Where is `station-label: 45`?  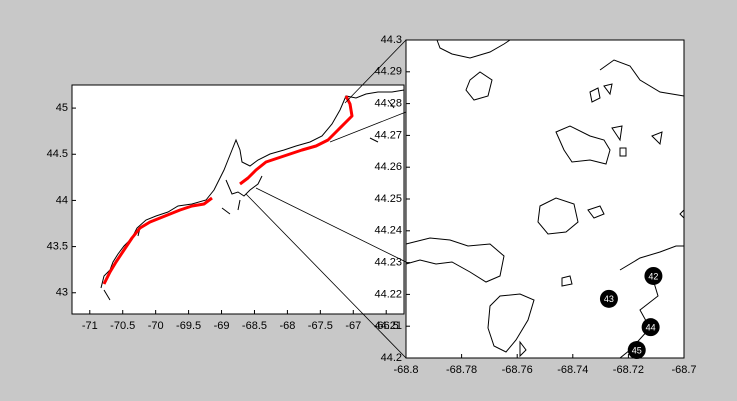
station-label: 45 is located at coordinates (637, 350).